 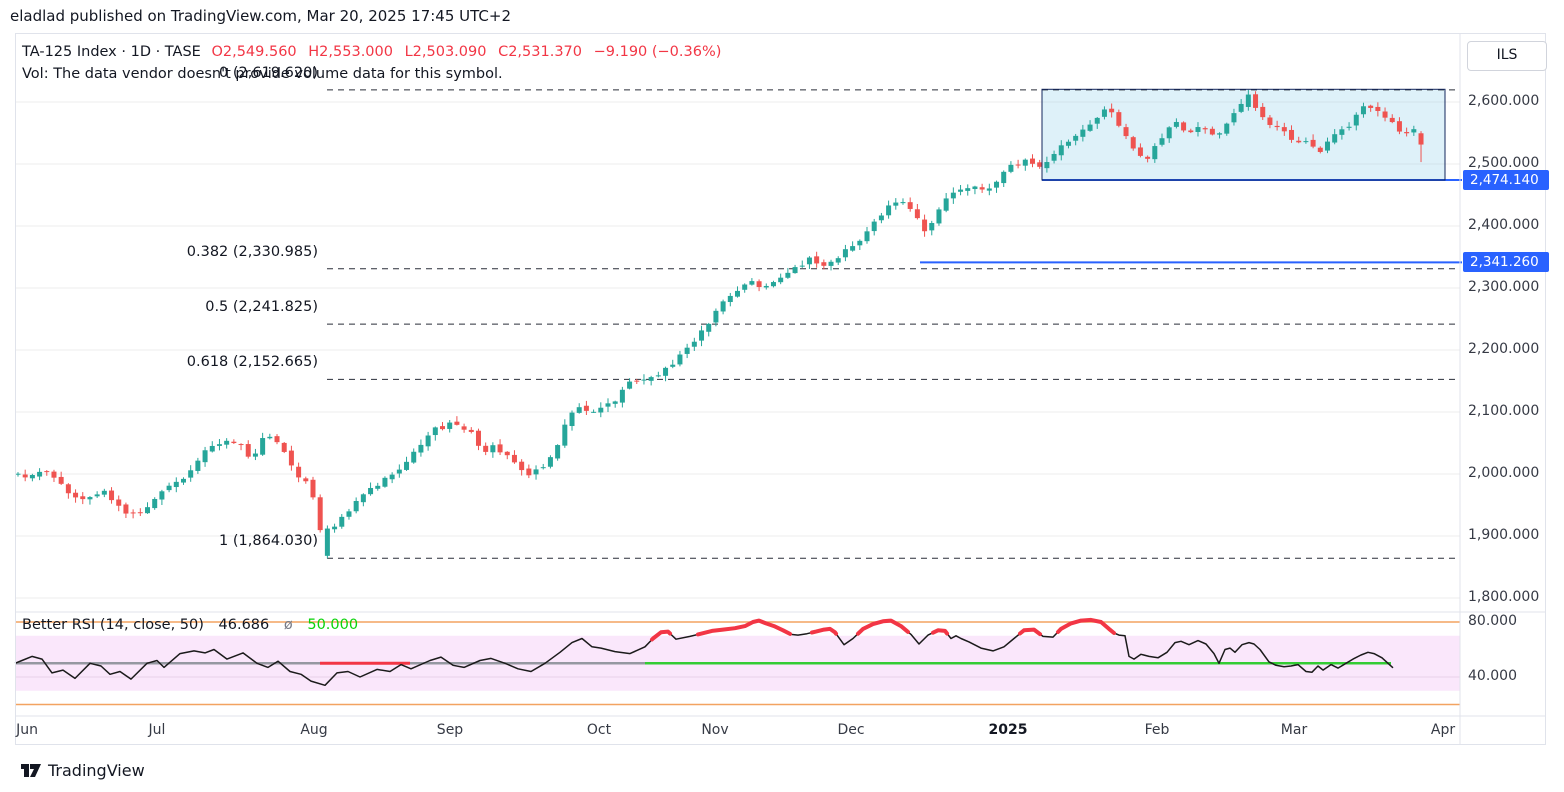 I want to click on time-tick-label: 2025, so click(x=1008, y=730).